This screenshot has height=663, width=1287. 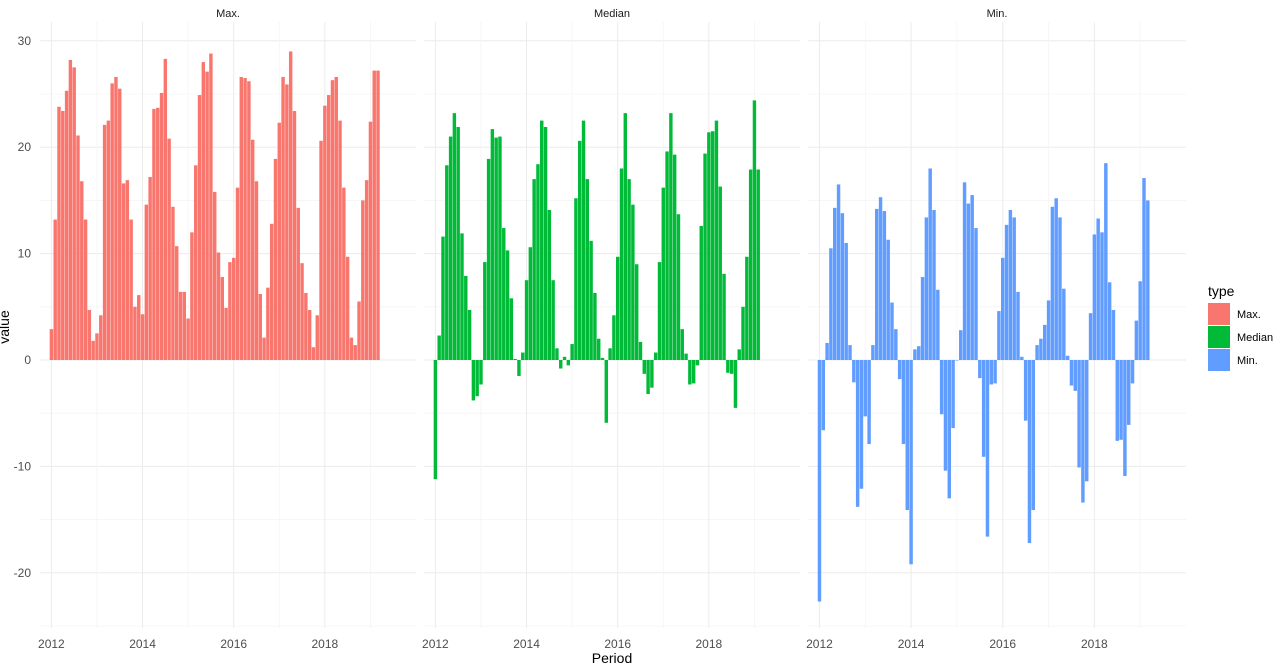 I want to click on legend-label: Median, so click(x=1255, y=338).